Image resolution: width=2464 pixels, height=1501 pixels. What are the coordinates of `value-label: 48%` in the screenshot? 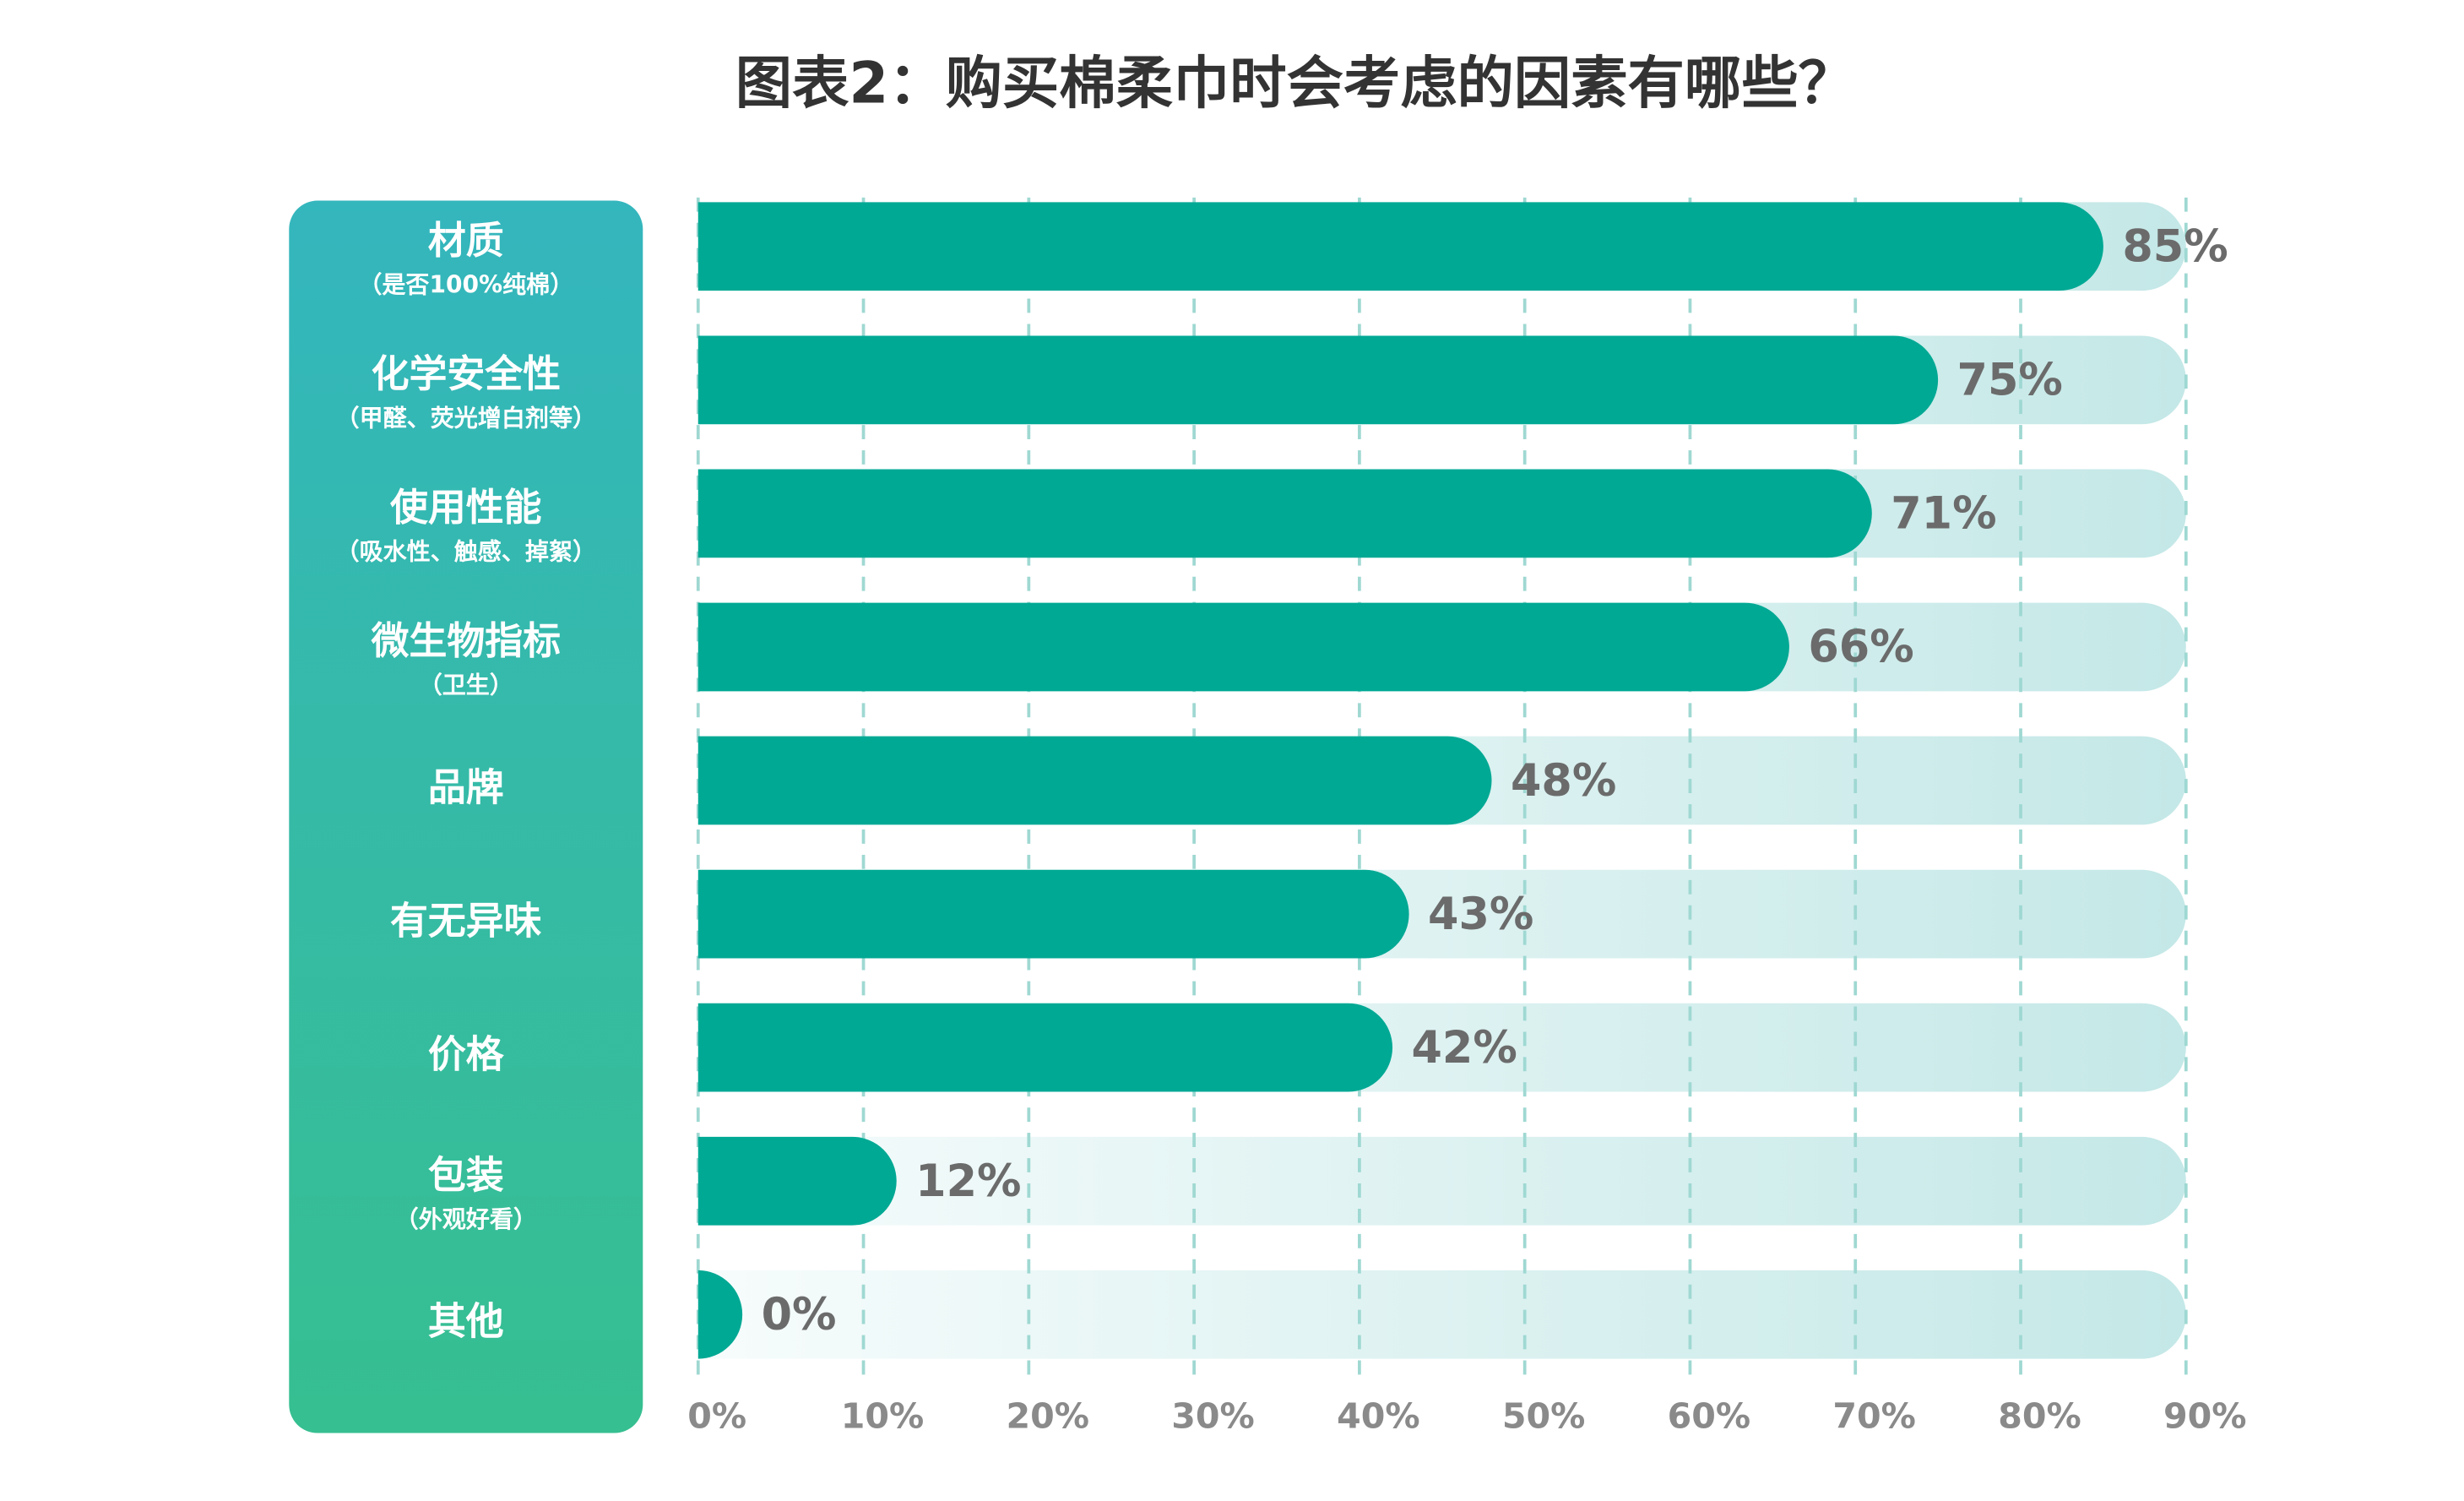 It's located at (1563, 781).